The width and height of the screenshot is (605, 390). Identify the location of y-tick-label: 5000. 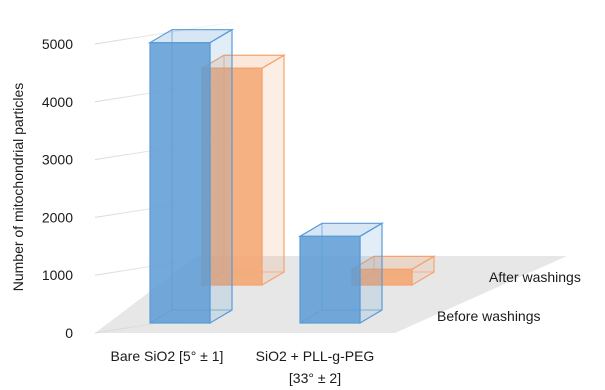
(57, 44).